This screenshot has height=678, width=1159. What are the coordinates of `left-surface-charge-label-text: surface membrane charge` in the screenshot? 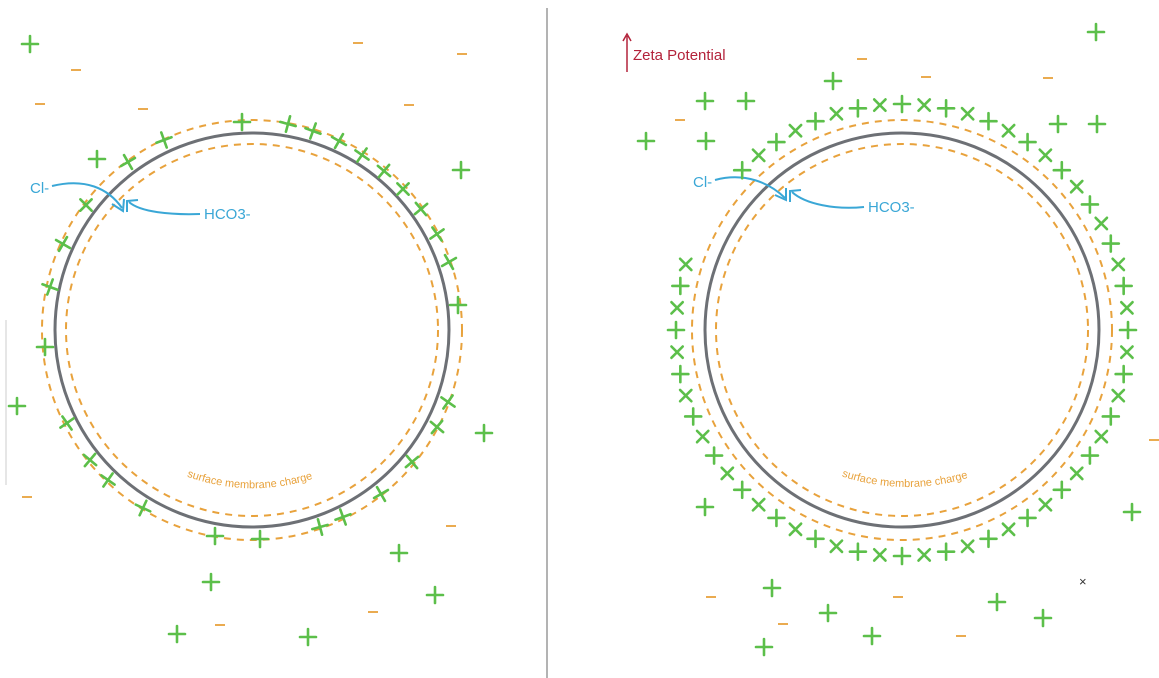 It's located at (250, 479).